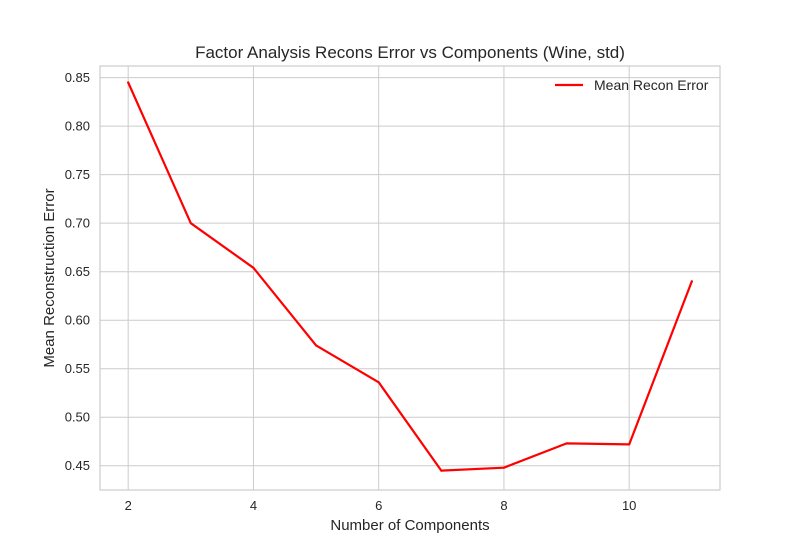  Describe the element at coordinates (77, 417) in the screenshot. I see `y-tick-label: 0.50` at that location.